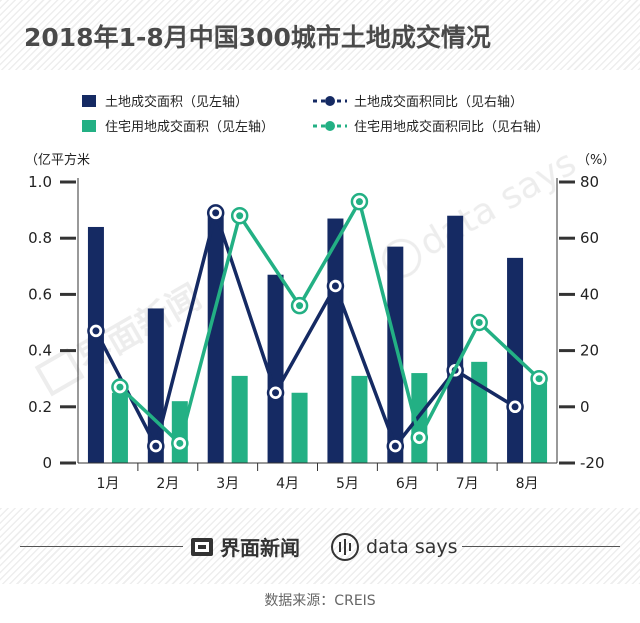 This screenshot has height=623, width=640. Describe the element at coordinates (89, 101) in the screenshot. I see `legend-swatch-land-area` at that location.